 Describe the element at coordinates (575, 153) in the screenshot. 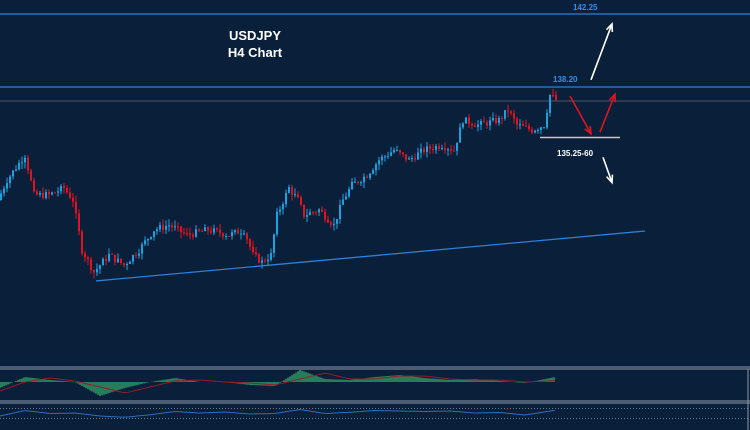

I see `support-zone-label: 135.25-60` at that location.